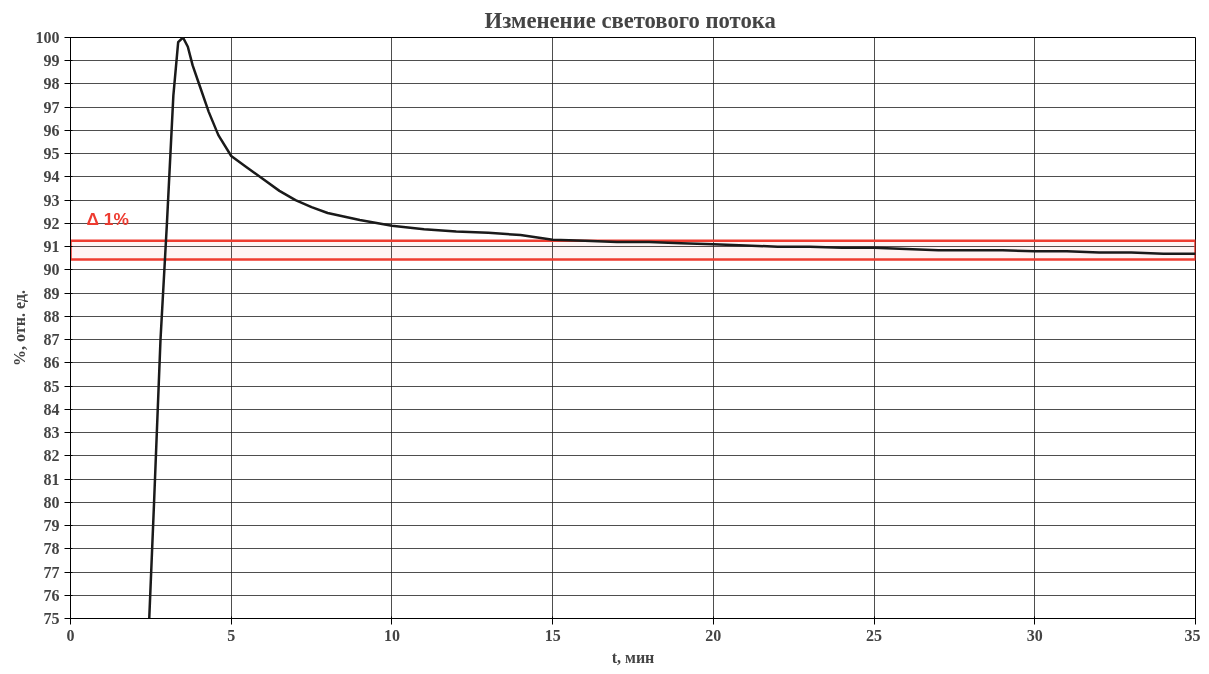 The width and height of the screenshot is (1209, 674). What do you see at coordinates (51, 618) in the screenshot?
I see `y-tick-label: 75` at bounding box center [51, 618].